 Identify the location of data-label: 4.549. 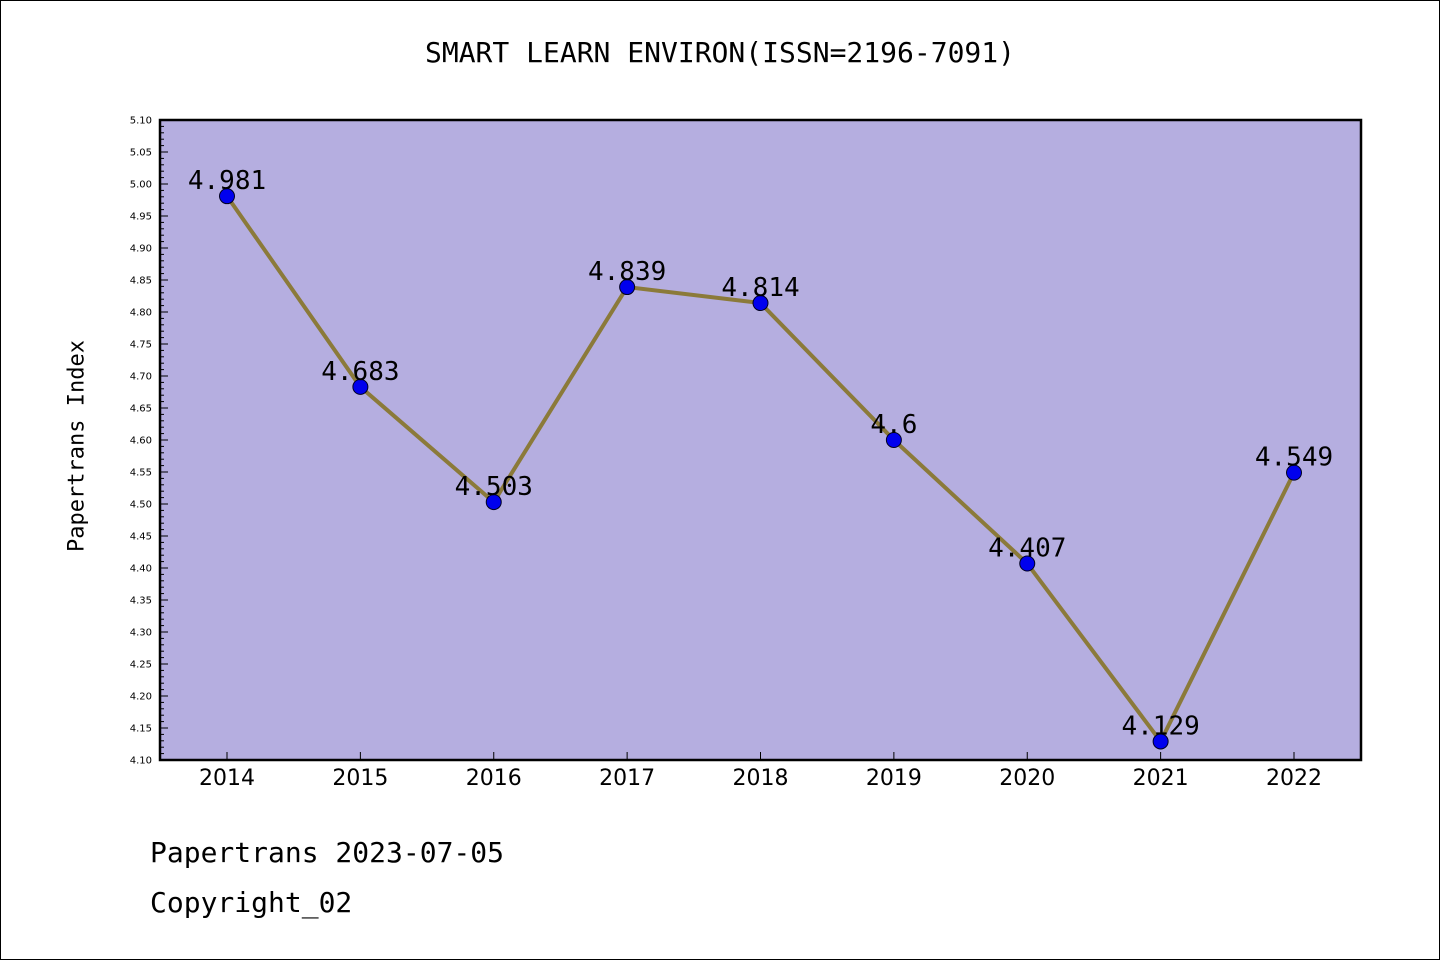
(1294, 458).